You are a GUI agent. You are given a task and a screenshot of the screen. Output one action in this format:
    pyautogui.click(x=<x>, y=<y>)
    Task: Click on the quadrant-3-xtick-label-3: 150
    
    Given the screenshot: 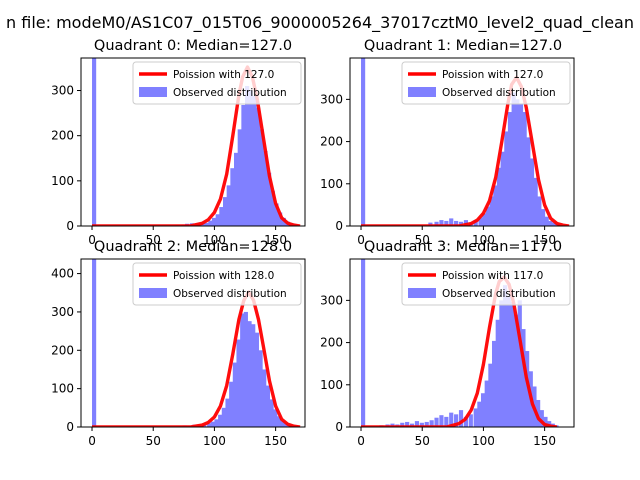 What is the action you would take?
    pyautogui.click(x=544, y=441)
    